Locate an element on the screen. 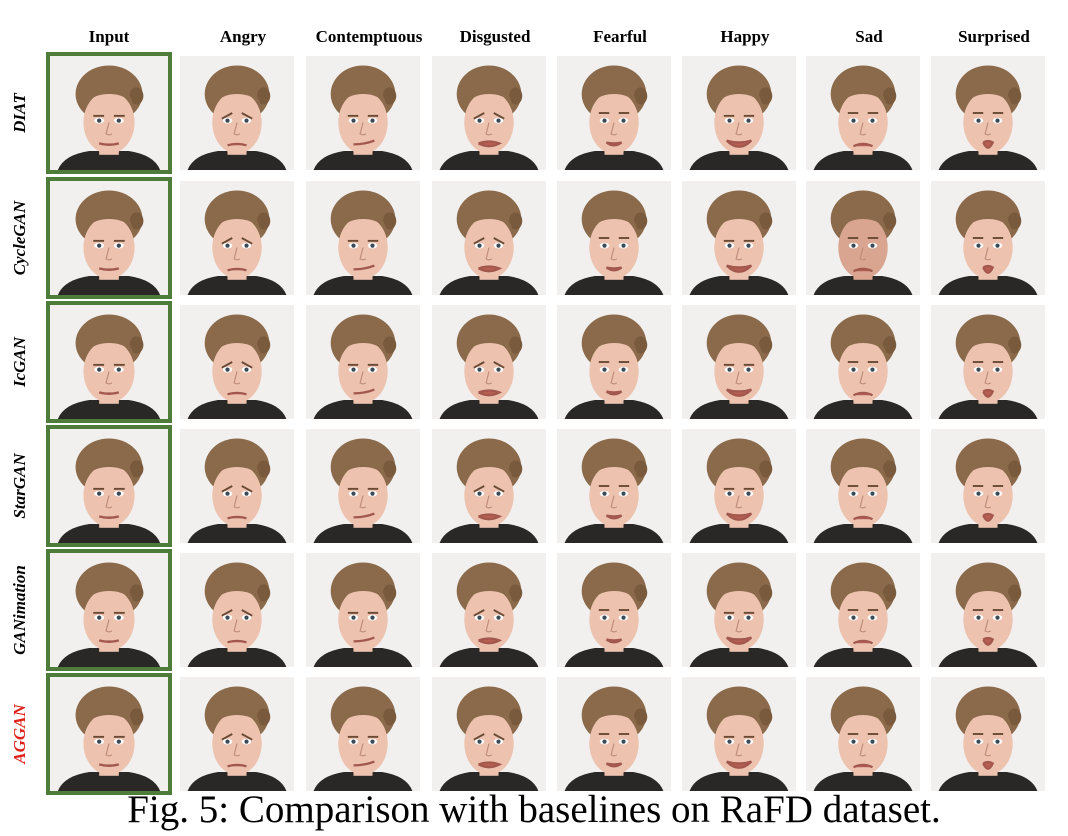 Image resolution: width=1068 pixels, height=836 pixels. method-name: DIAT is located at coordinates (19, 113).